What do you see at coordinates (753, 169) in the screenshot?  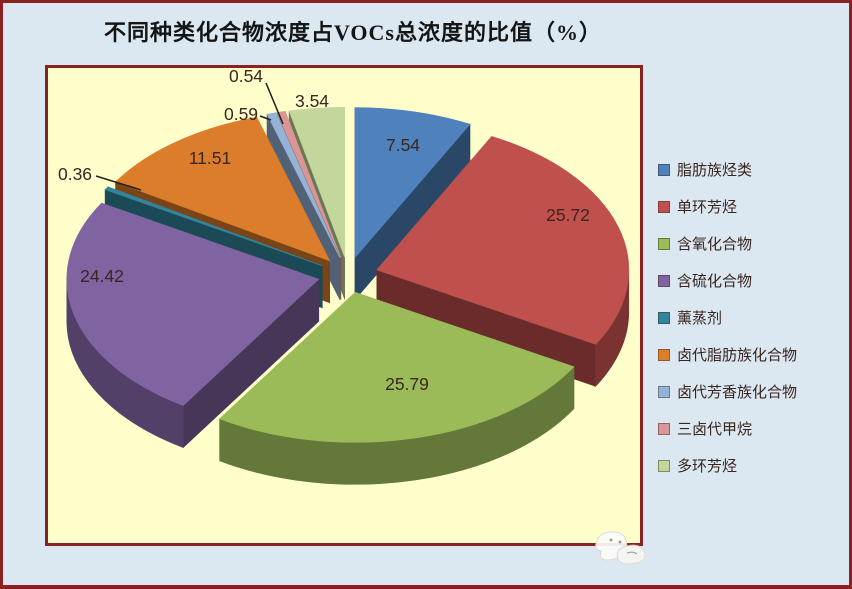 I see `legend-item-0: 脂肪族烃类` at bounding box center [753, 169].